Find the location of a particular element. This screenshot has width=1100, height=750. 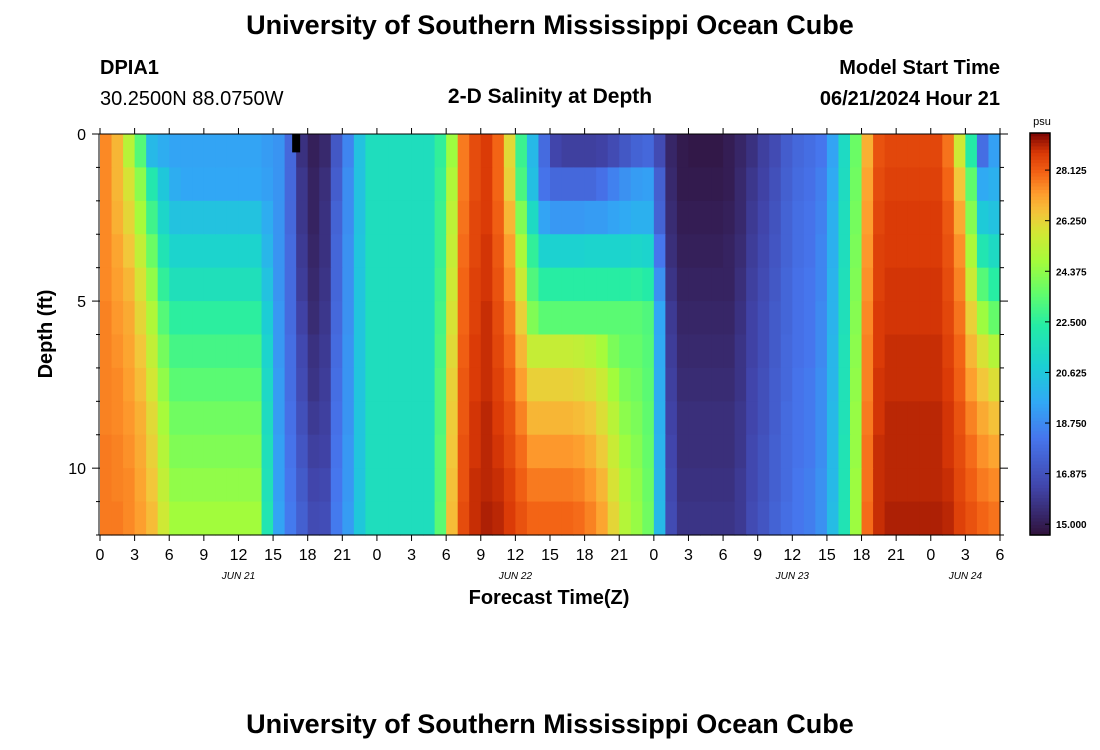

x-tick-label: 12 is located at coordinates (515, 555).